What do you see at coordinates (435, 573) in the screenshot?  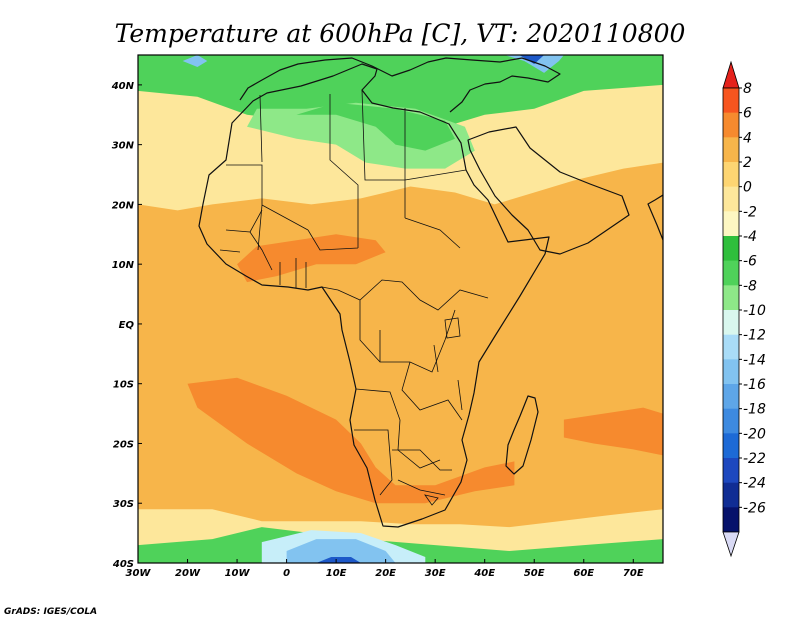 I see `x-tick-label: 30E` at bounding box center [435, 573].